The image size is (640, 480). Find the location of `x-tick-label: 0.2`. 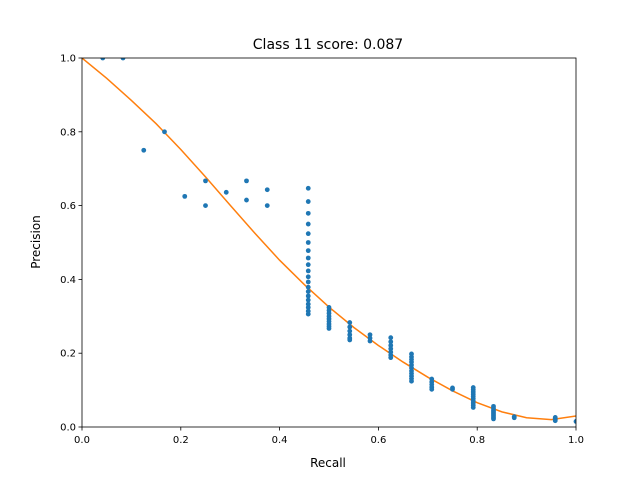

x-tick-label: 0.2 is located at coordinates (181, 440).